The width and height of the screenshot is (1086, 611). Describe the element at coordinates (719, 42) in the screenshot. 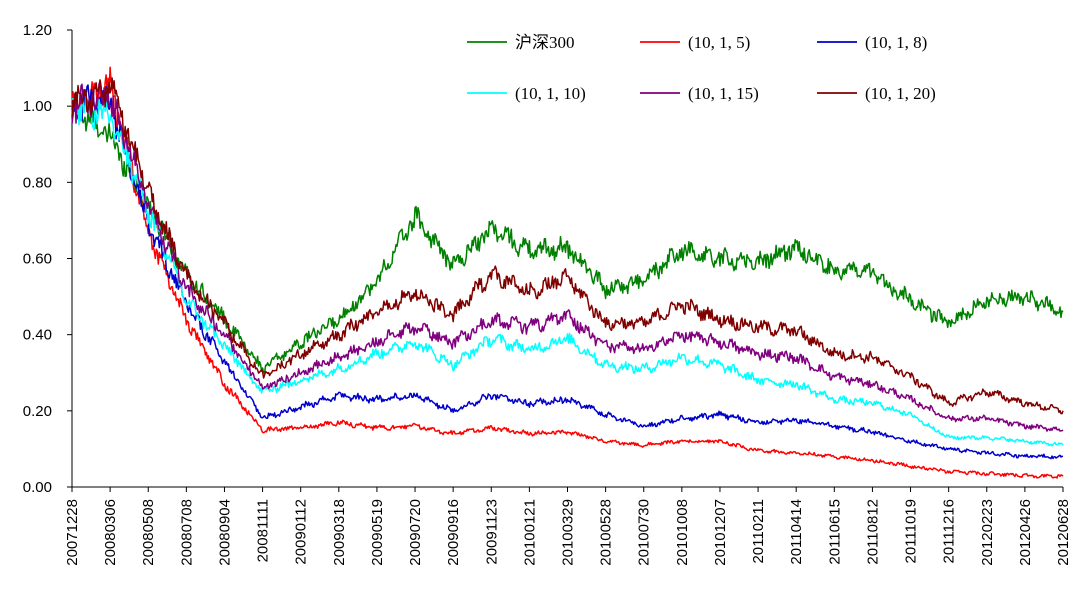

I see `legend-label: (10, 1, 5)` at that location.